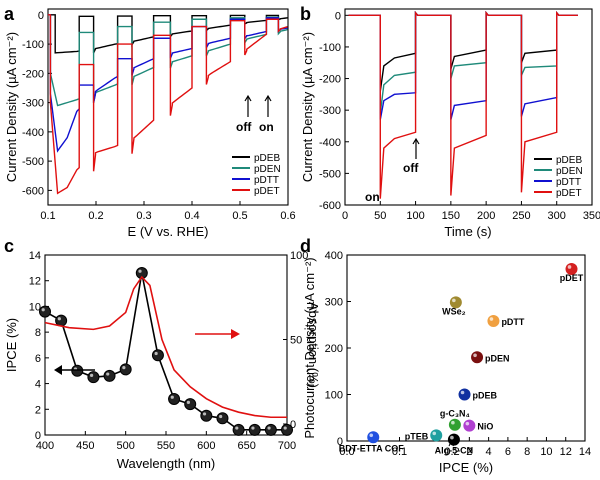 This screenshot has width=600, height=480. I want to click on annotation-off-b: off, so click(411, 168).